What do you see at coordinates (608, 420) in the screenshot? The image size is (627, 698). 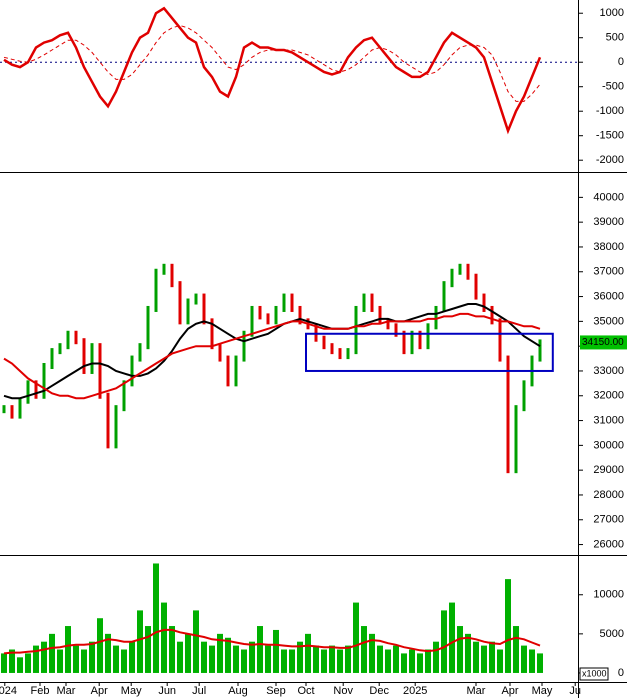 I see `y-tick-label: 31000` at bounding box center [608, 420].